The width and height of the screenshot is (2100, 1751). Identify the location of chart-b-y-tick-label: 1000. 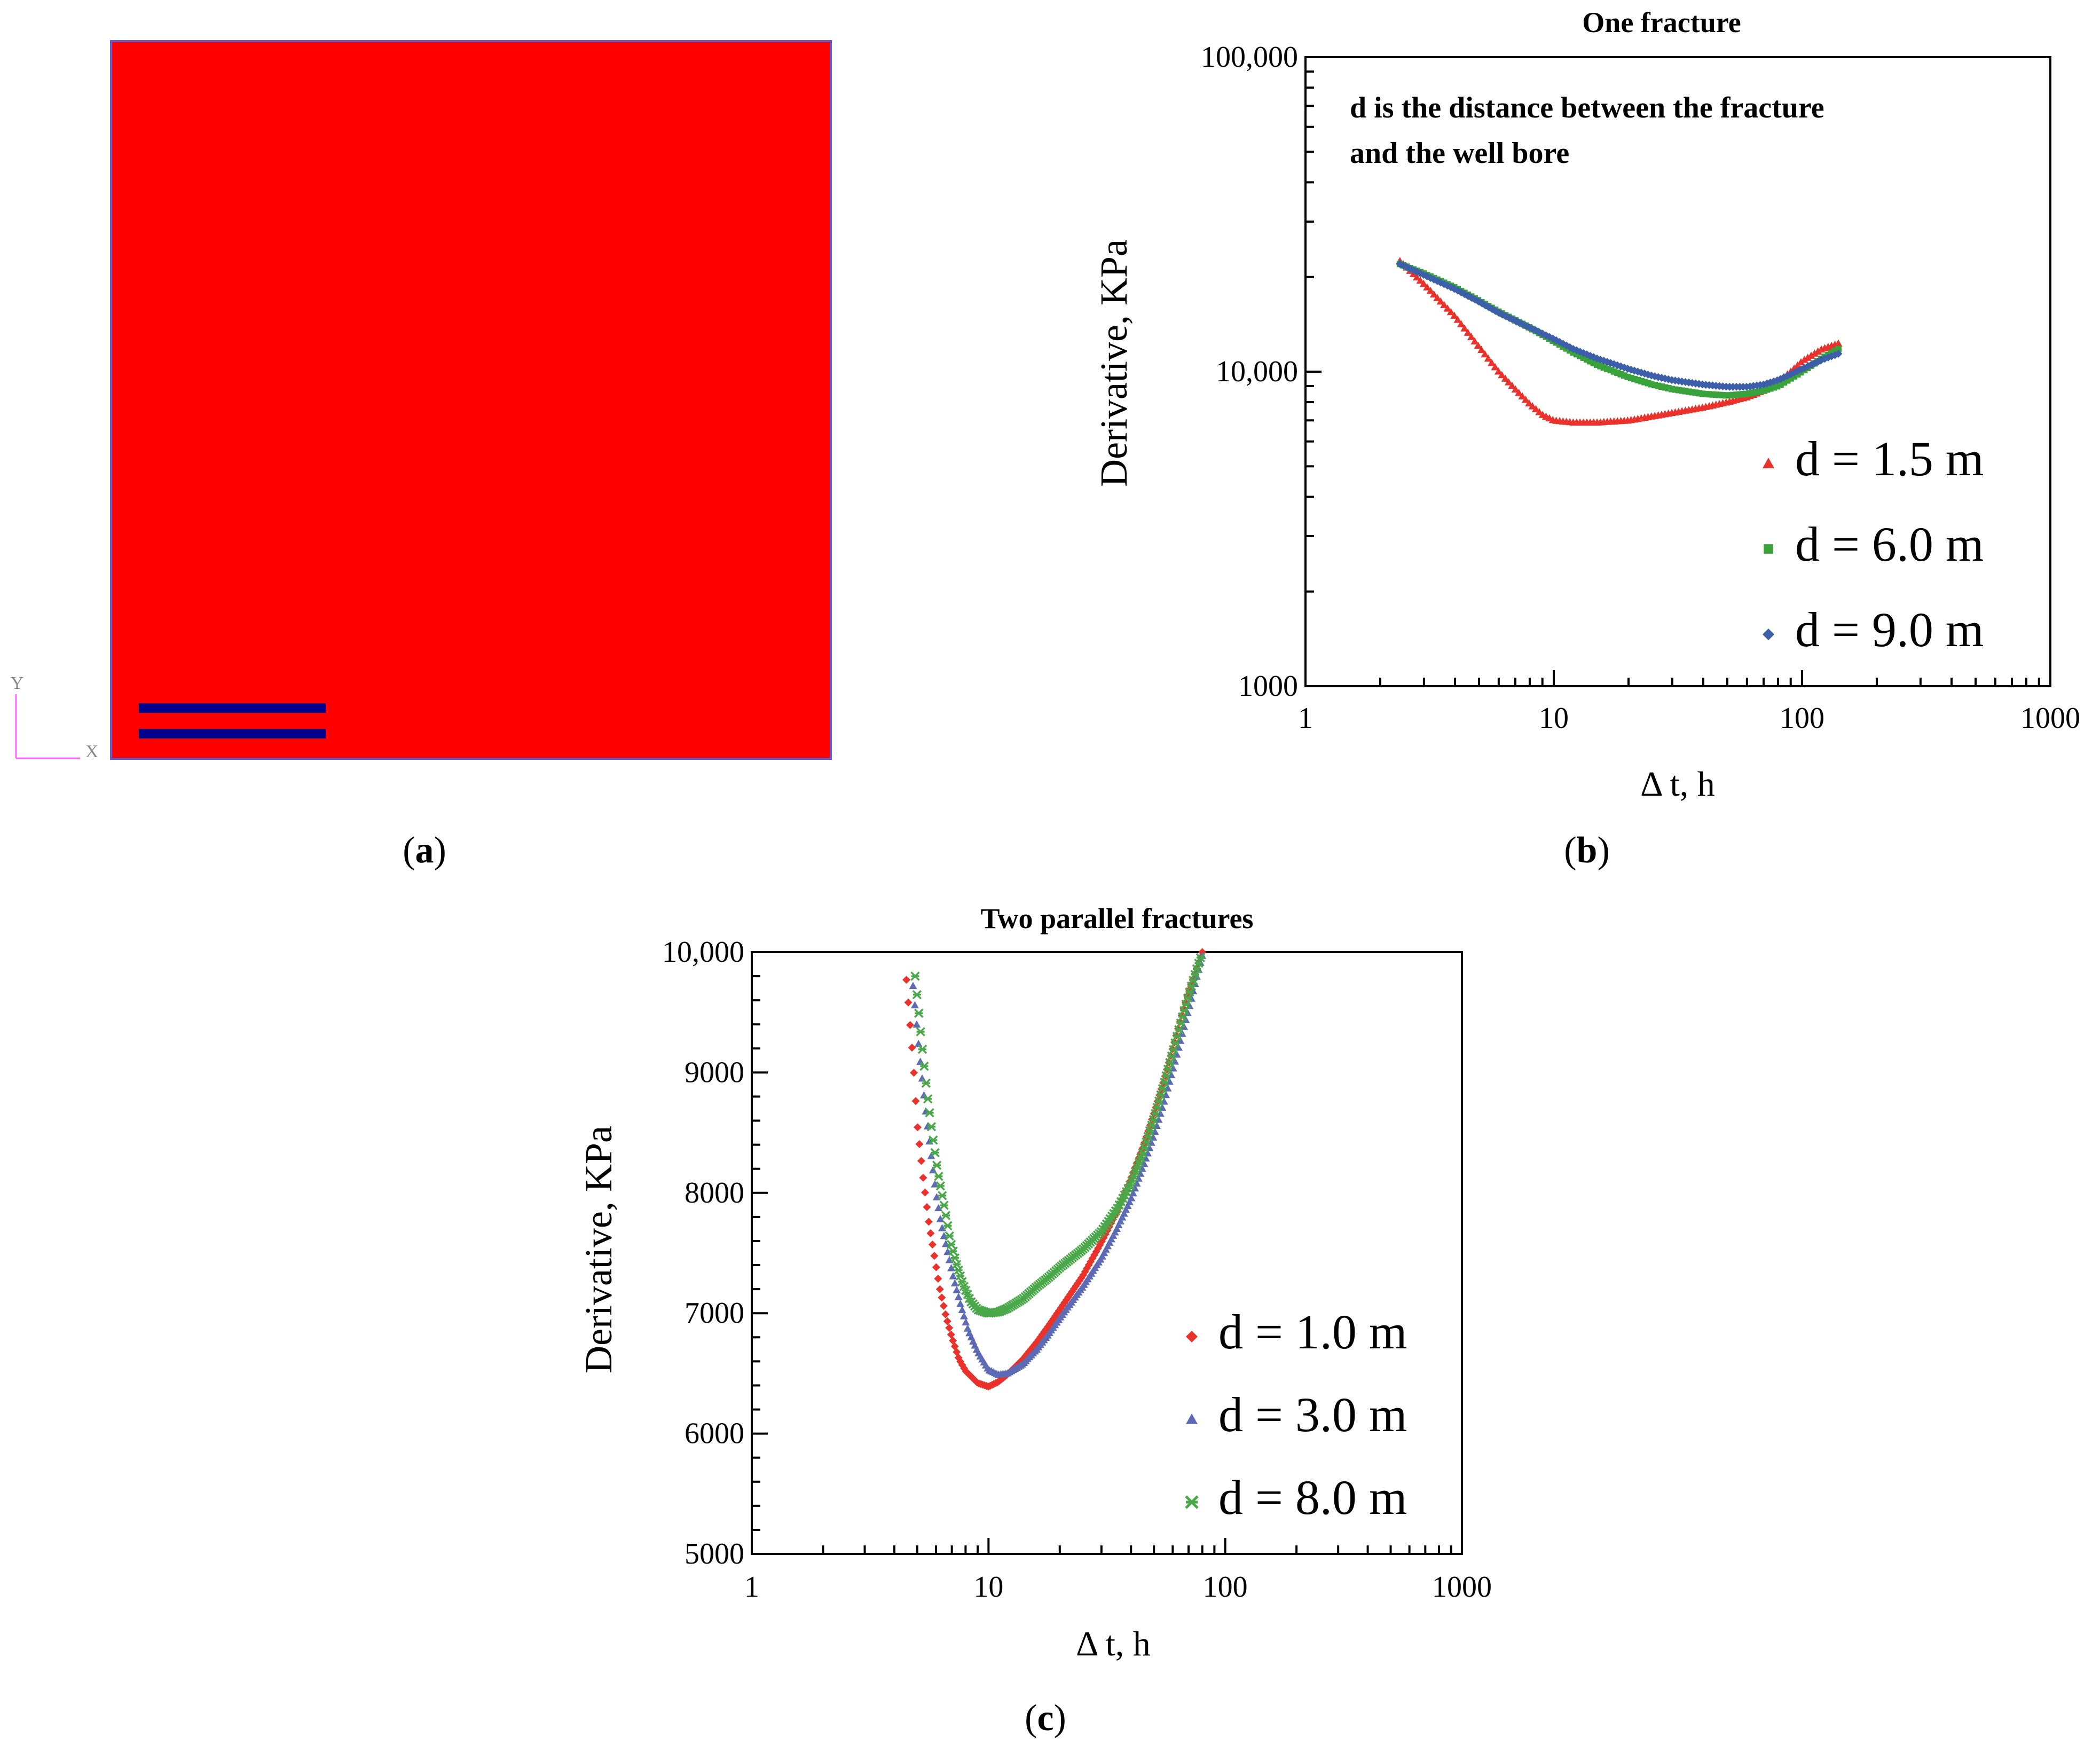
(1268, 686).